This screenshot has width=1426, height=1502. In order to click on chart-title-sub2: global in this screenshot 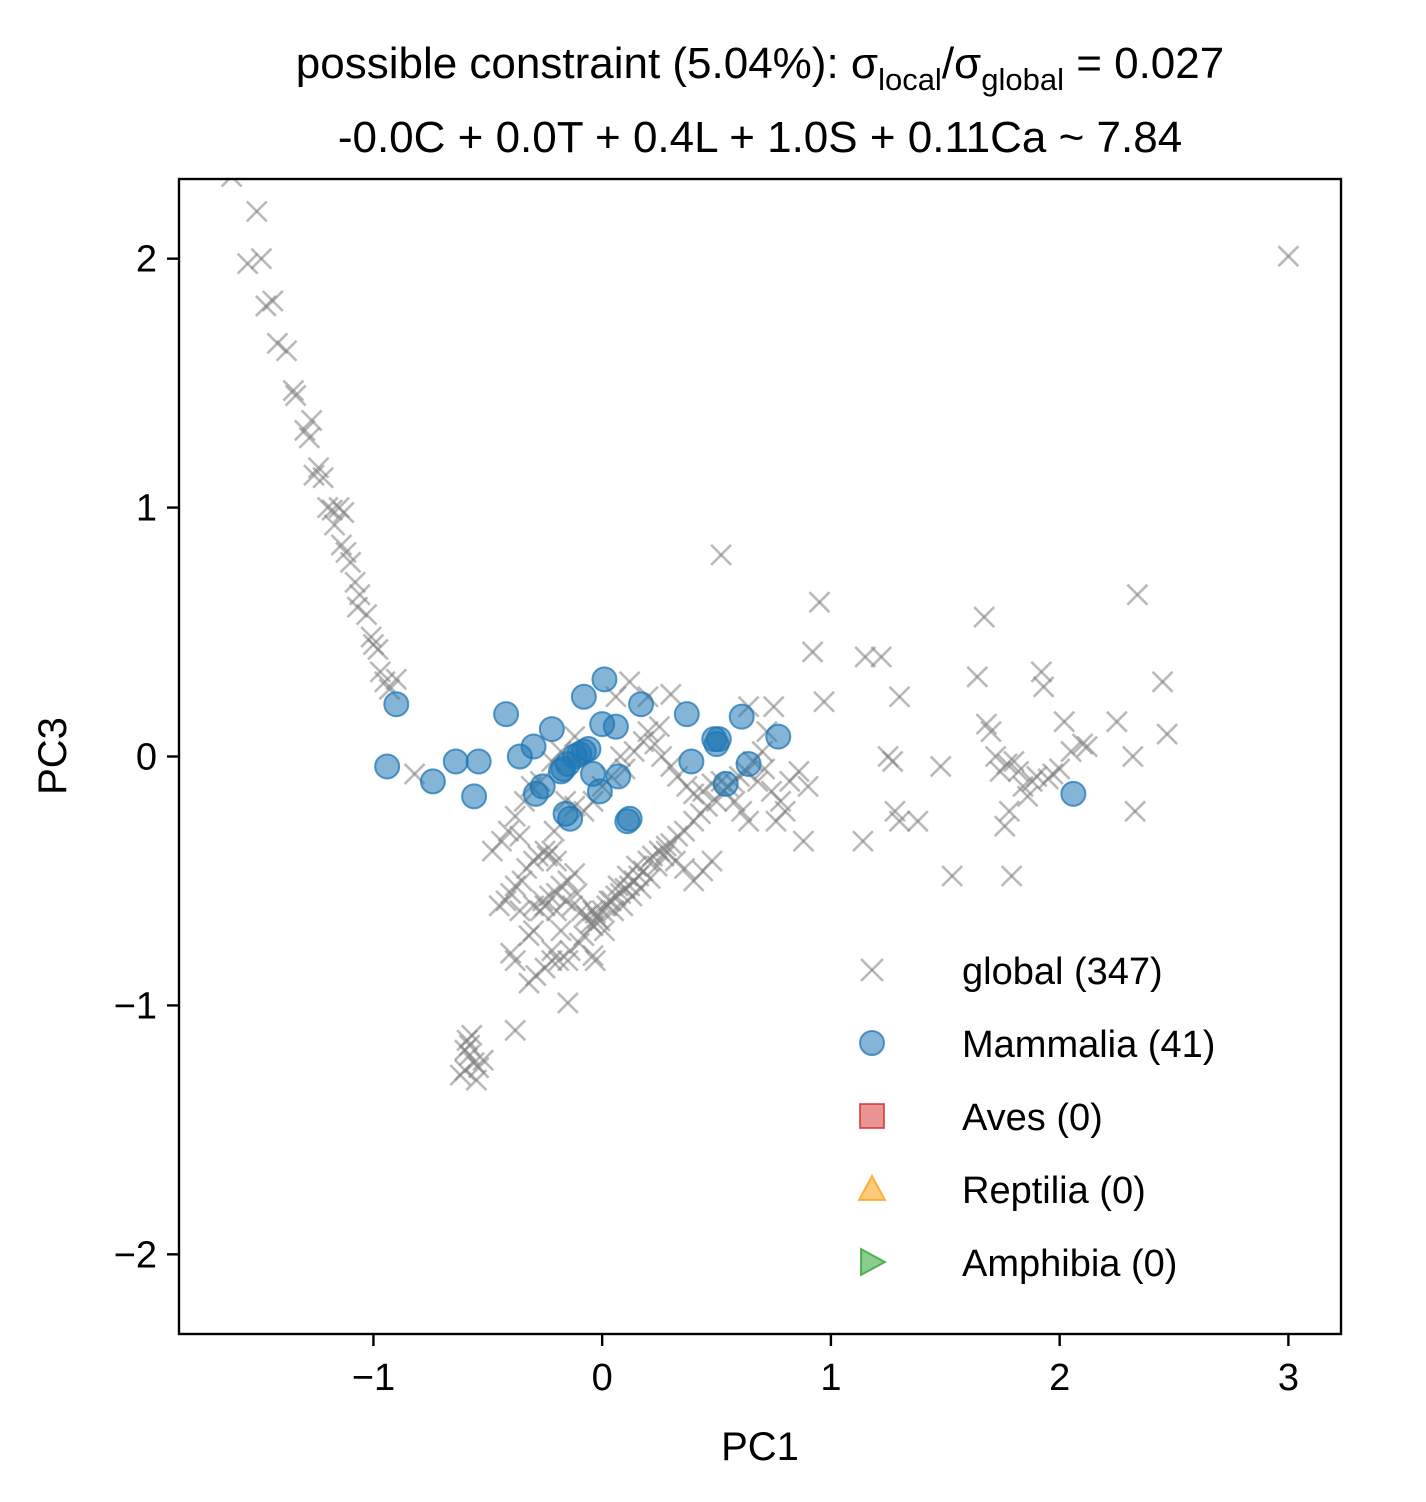, I will do `click(1022, 79)`.